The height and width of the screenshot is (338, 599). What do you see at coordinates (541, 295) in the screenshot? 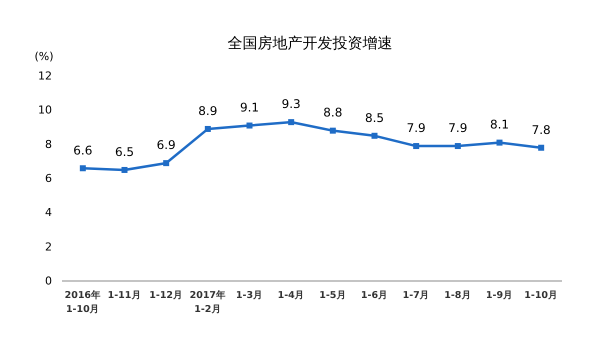
I see `x-tick-label: 1-10月` at bounding box center [541, 295].